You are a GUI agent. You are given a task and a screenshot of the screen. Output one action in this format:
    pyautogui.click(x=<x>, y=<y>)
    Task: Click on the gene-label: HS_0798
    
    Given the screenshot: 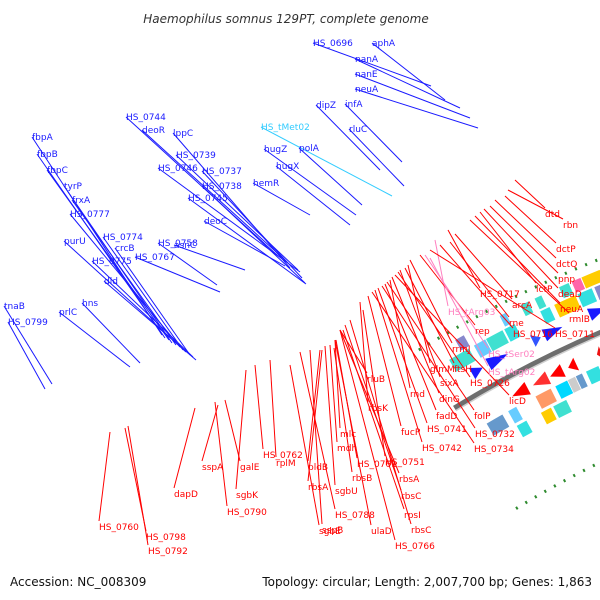 What is the action you would take?
    pyautogui.click(x=166, y=538)
    